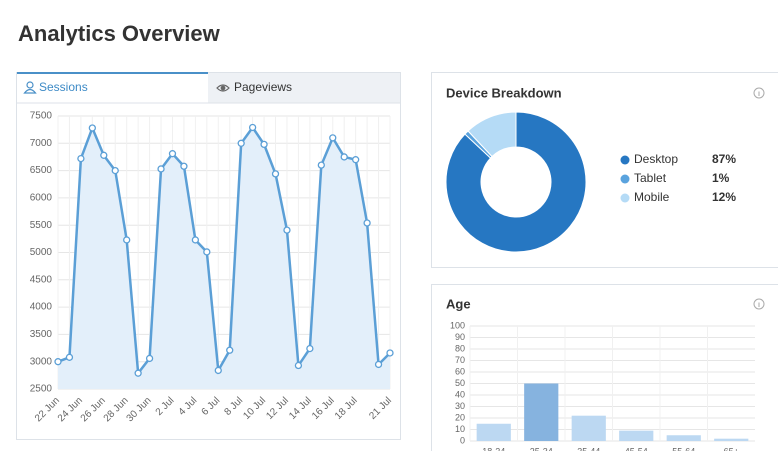 The height and width of the screenshot is (451, 778). Describe the element at coordinates (41, 361) in the screenshot. I see `y-tick-label: 3000` at that location.